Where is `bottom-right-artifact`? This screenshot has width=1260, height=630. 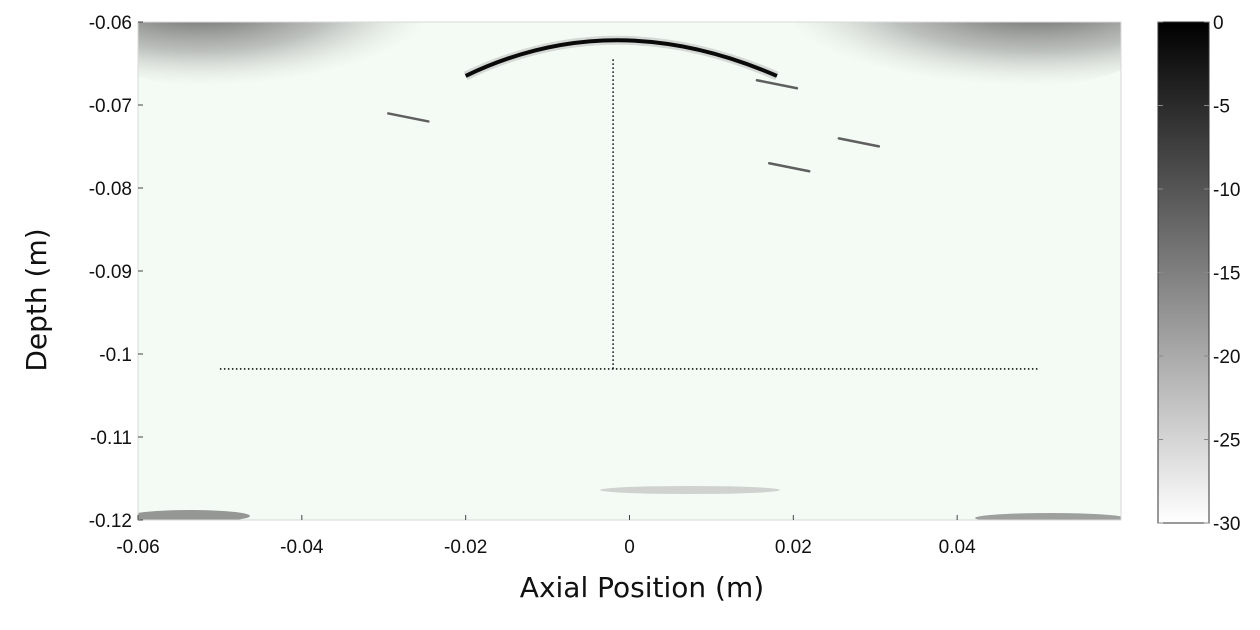
bottom-right-artifact is located at coordinates (1048, 516).